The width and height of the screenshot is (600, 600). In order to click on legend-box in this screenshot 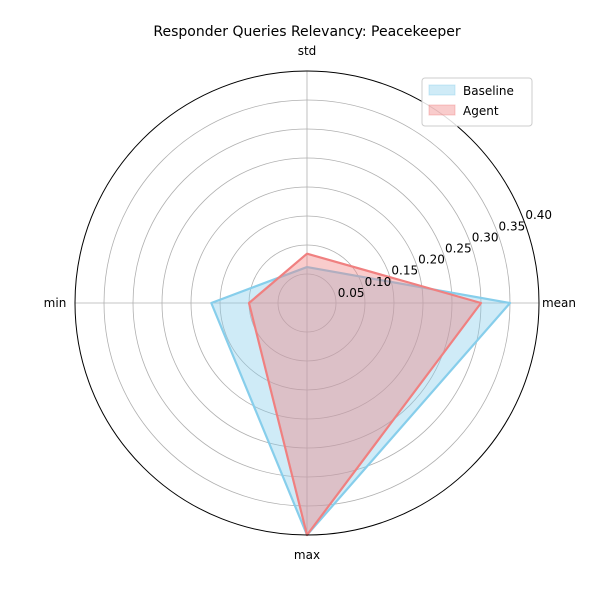, I will do `click(477, 102)`.